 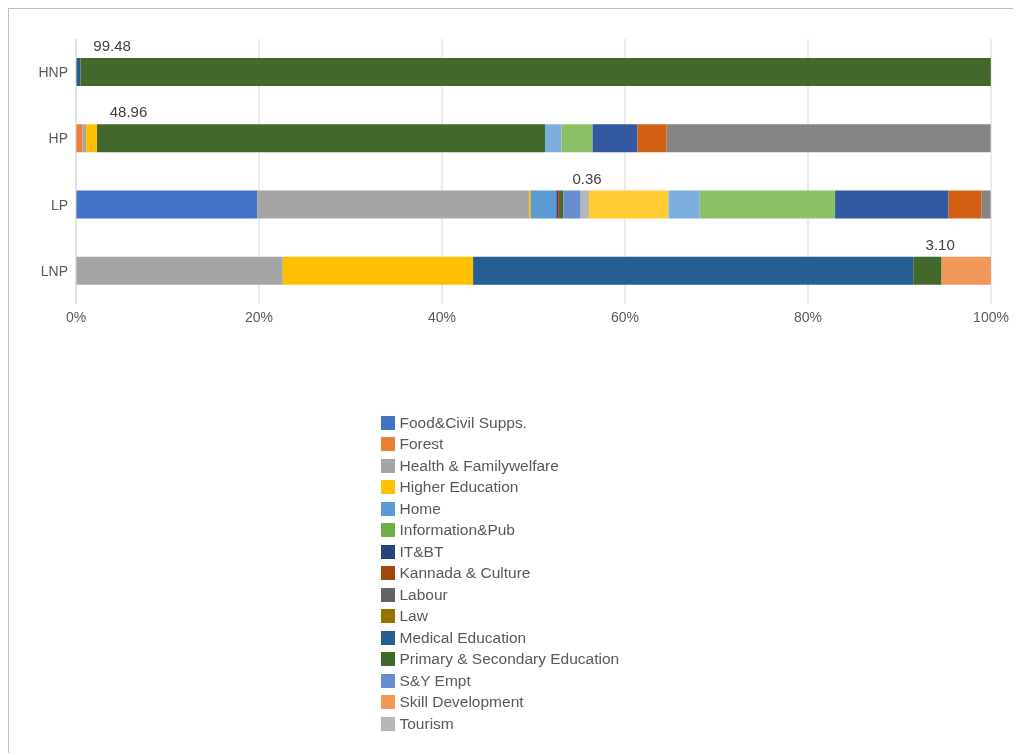 I want to click on x-tick-label: 20%, so click(x=259, y=316).